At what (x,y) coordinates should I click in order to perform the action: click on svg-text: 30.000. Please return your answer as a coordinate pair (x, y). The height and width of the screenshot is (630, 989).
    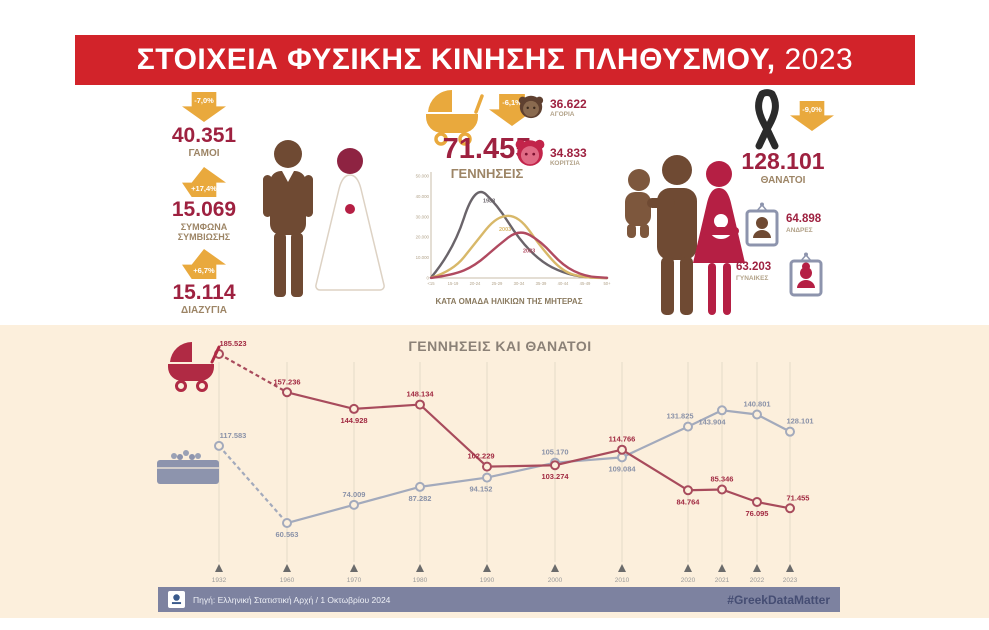
    Looking at the image, I should click on (423, 216).